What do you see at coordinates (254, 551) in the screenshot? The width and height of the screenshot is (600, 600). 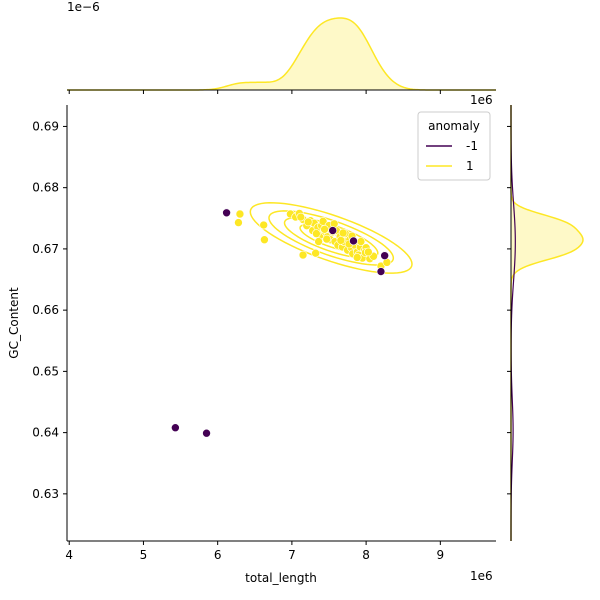 I see `x-axis-ticks: 4 5 6 7 8 9` at bounding box center [254, 551].